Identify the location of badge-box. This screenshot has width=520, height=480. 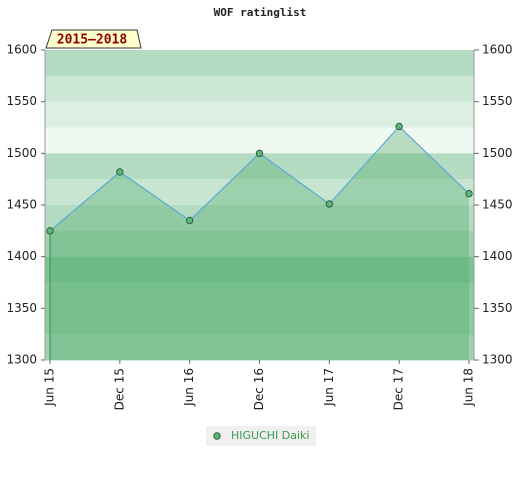
(93, 39).